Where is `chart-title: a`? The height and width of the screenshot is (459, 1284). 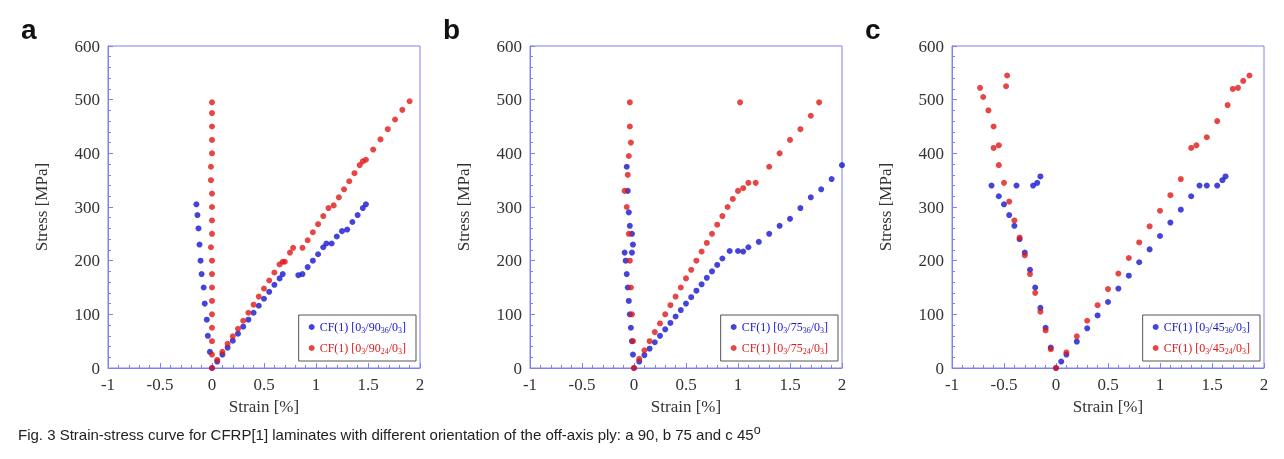
chart-title: a is located at coordinates (29, 29).